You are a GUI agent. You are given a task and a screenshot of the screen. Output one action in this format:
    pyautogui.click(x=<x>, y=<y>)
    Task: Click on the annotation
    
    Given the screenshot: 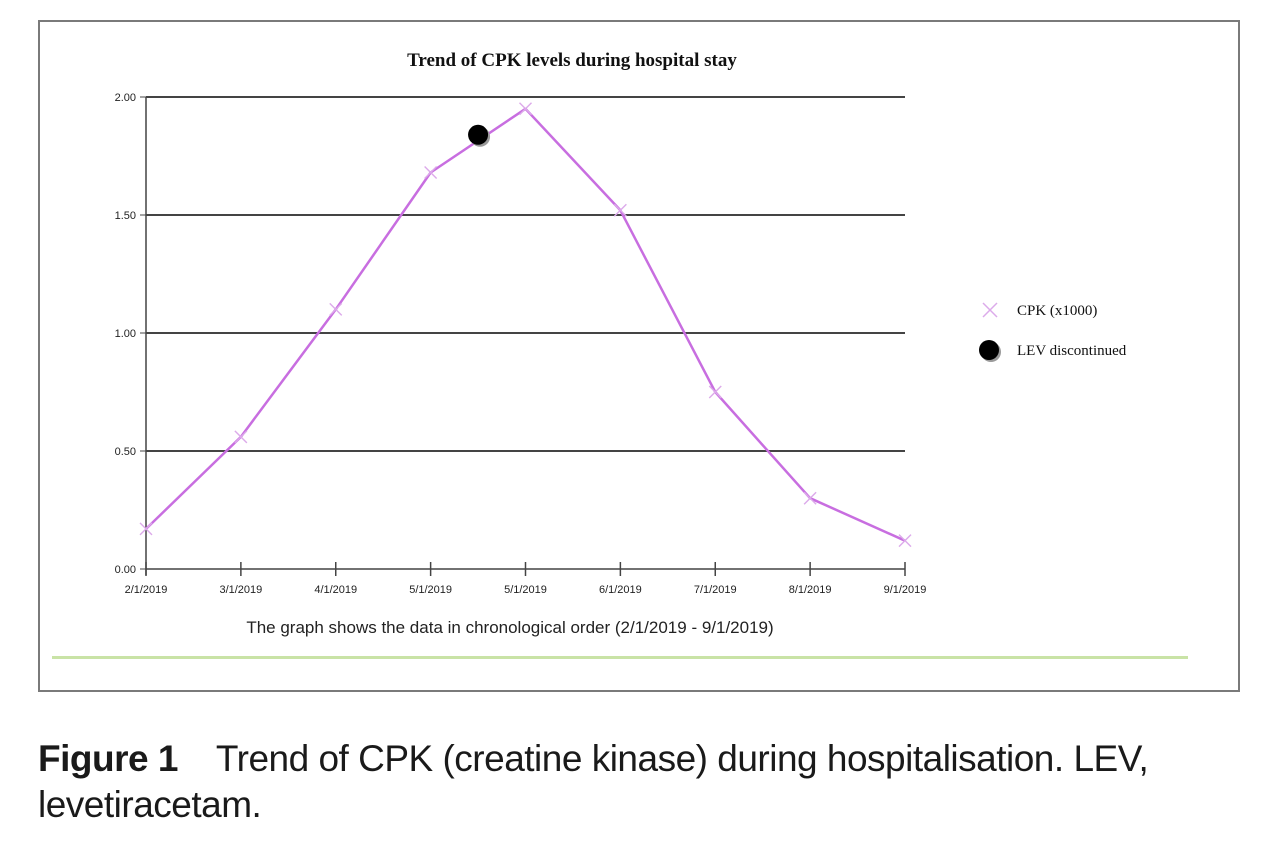 What is the action you would take?
    pyautogui.click(x=479, y=135)
    